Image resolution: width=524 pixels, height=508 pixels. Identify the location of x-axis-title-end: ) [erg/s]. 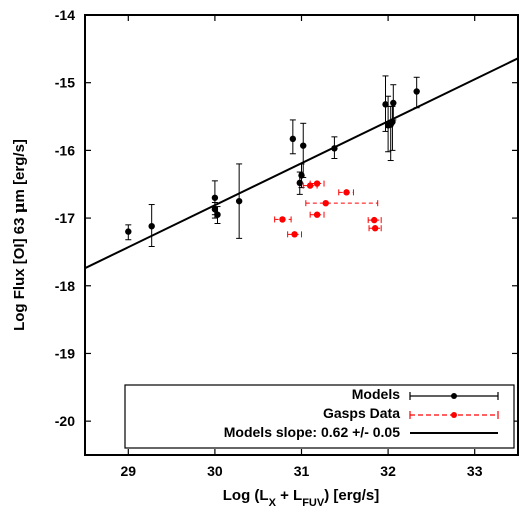
(351, 495).